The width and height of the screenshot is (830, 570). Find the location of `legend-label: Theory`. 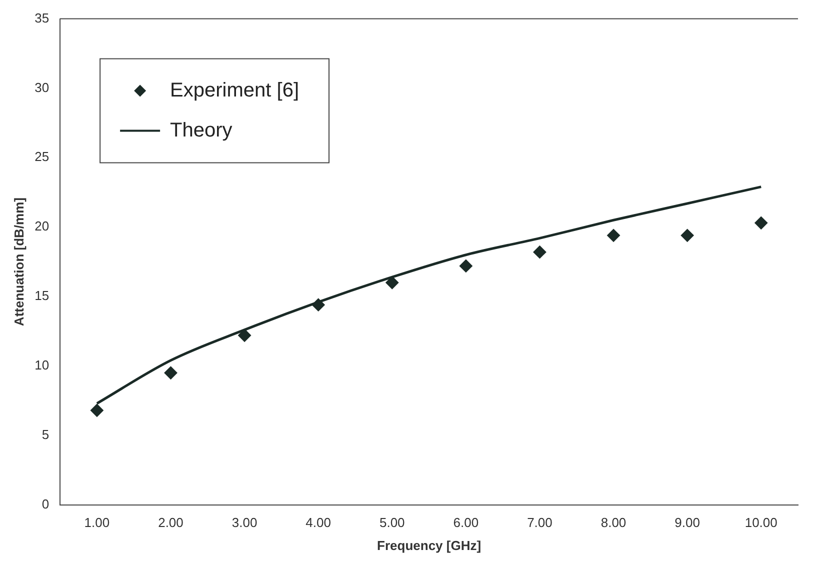

legend-label: Theory is located at coordinates (201, 130).